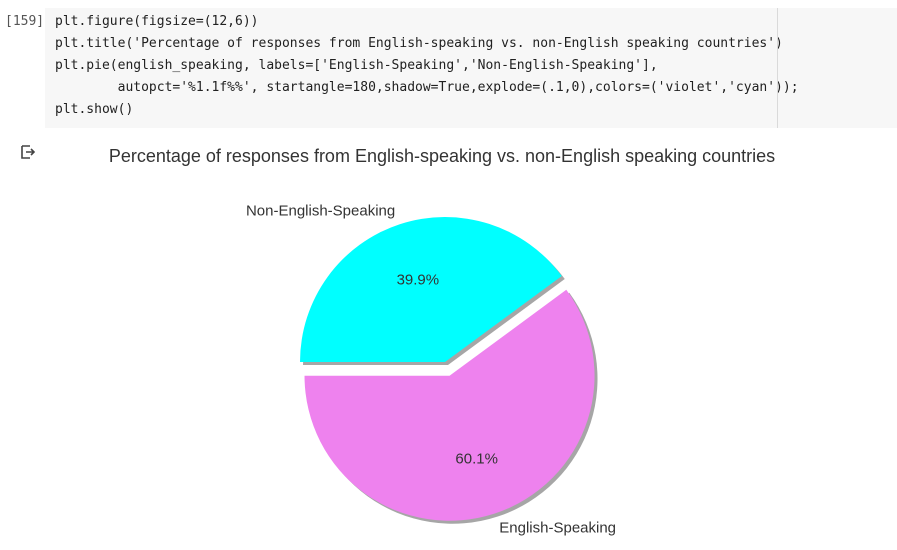  Describe the element at coordinates (557, 527) in the screenshot. I see `slice-label: English-Speaking` at that location.